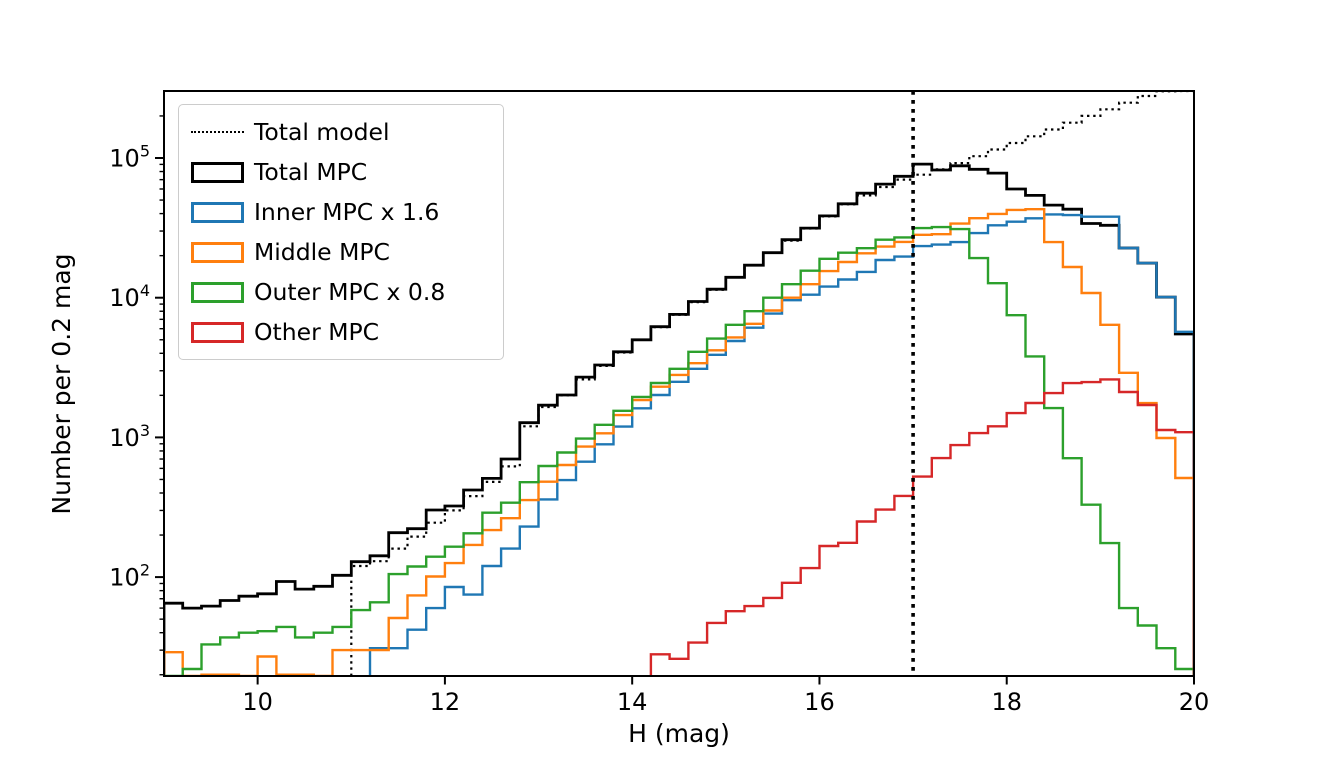  I want to click on legend-label: Middle MPC, so click(322, 252).